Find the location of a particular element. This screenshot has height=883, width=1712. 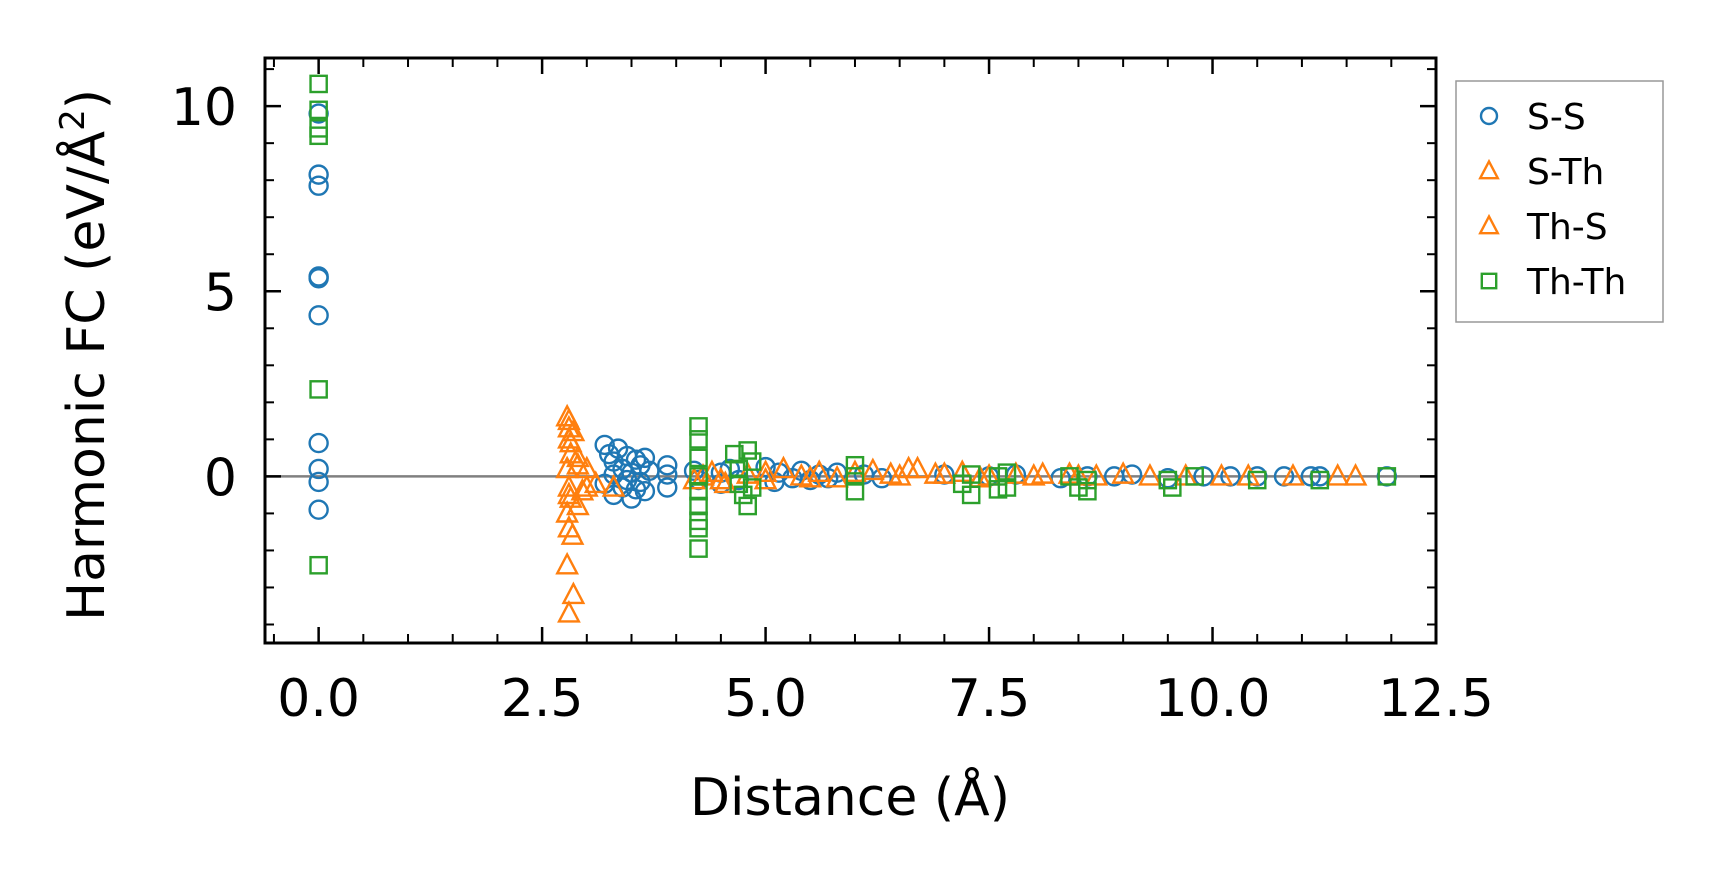

x-tick-label: 12.5 is located at coordinates (1436, 699).